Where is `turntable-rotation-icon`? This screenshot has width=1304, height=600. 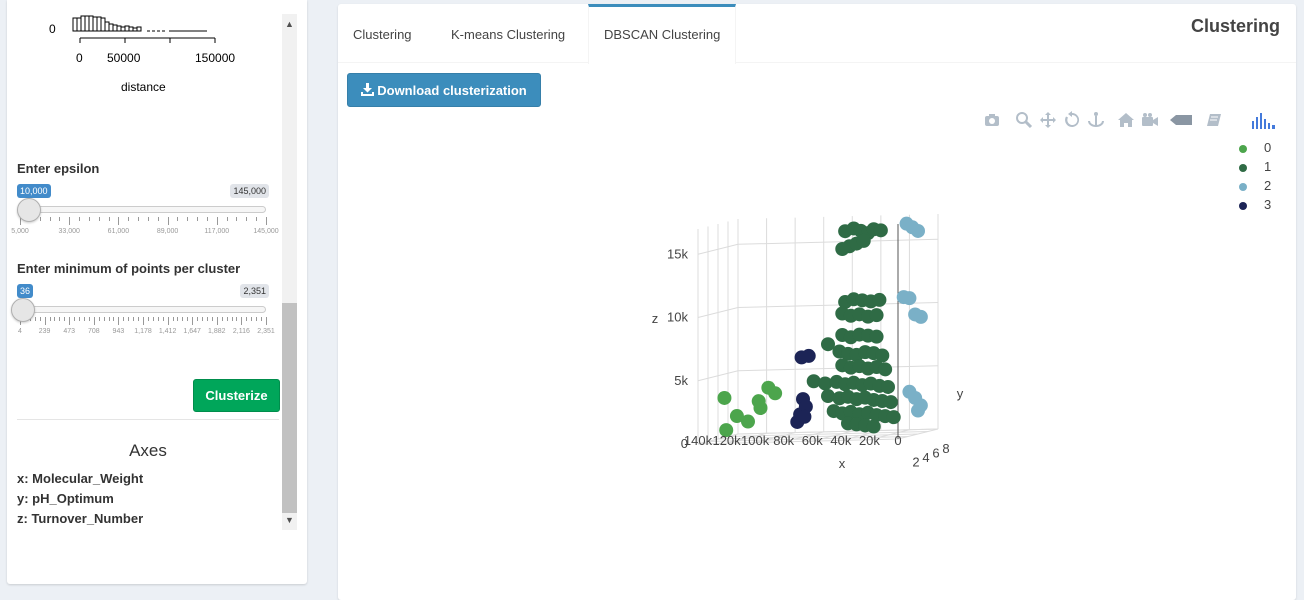 turntable-rotation-icon is located at coordinates (1096, 120).